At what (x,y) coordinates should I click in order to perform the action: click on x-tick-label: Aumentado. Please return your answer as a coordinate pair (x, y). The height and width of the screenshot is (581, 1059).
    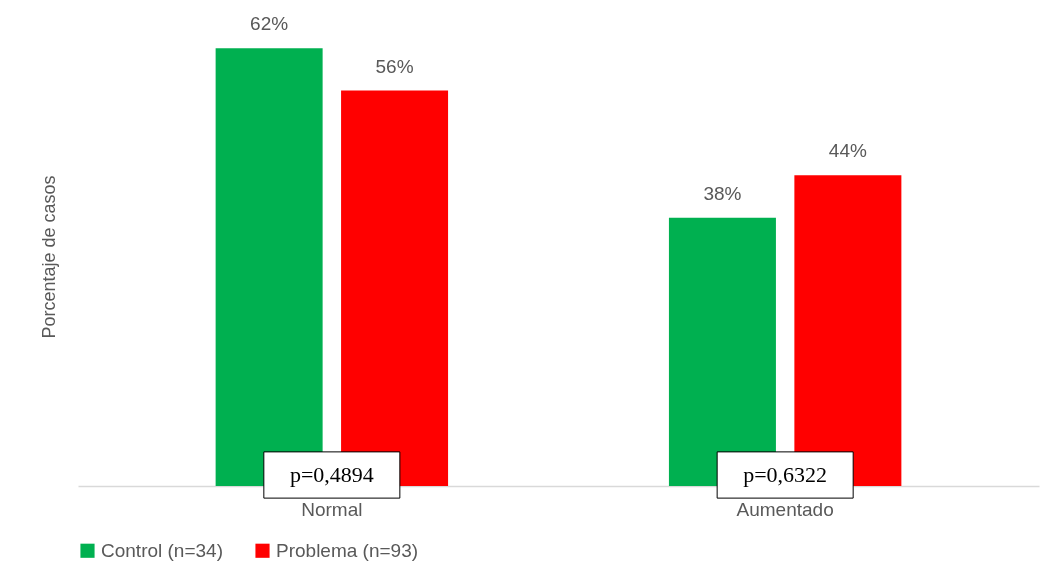
    Looking at the image, I should click on (785, 509).